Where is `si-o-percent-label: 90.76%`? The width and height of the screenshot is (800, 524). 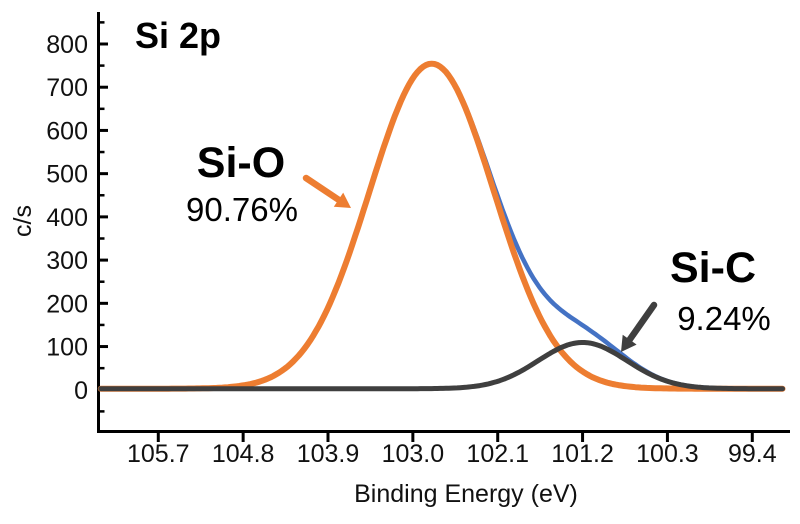 si-o-percent-label: 90.76% is located at coordinates (242, 209).